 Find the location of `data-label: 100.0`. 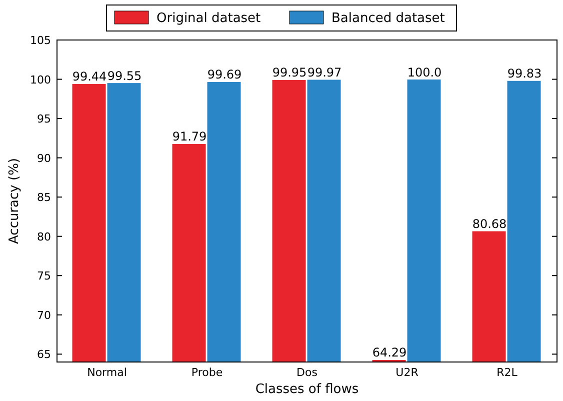

data-label: 100.0 is located at coordinates (424, 72).